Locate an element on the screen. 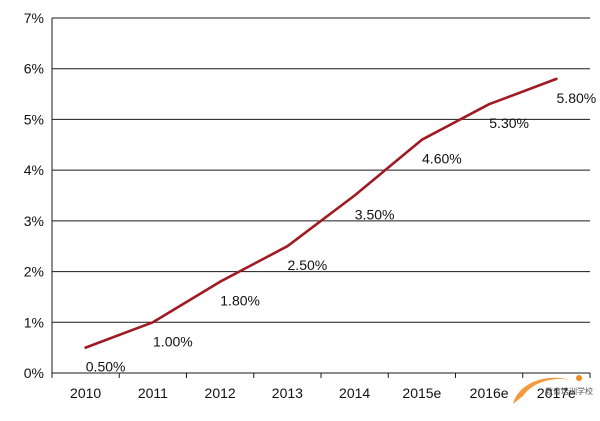 The image size is (600, 421). x-tick-label: 2012 is located at coordinates (220, 393).